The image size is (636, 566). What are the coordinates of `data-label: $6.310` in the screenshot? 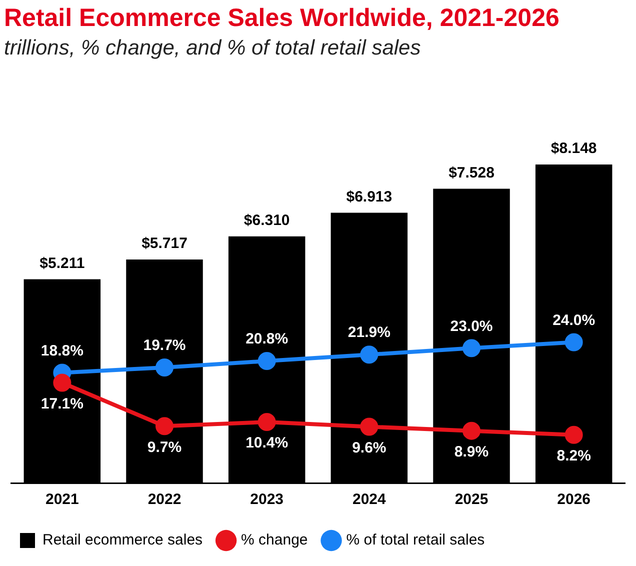 It's located at (267, 220).